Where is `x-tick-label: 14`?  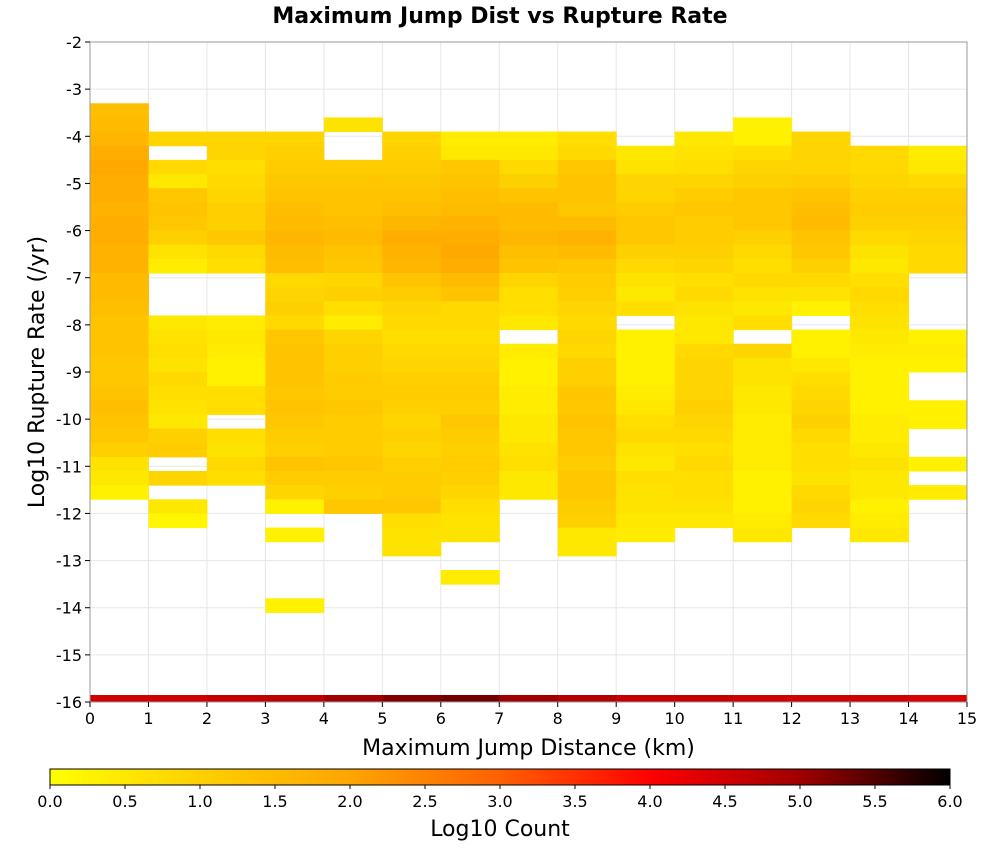 x-tick-label: 14 is located at coordinates (908, 718).